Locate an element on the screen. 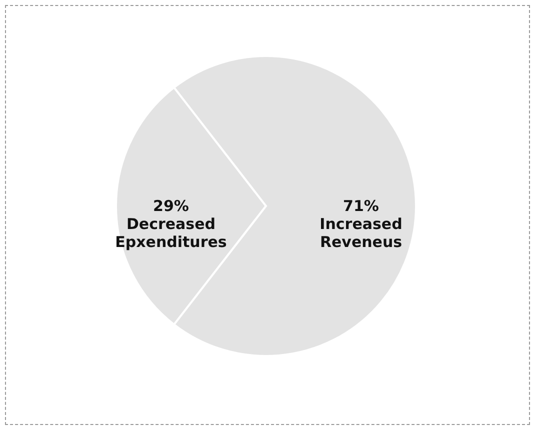  slice-label: Decreased Epxenditures is located at coordinates (171, 233).